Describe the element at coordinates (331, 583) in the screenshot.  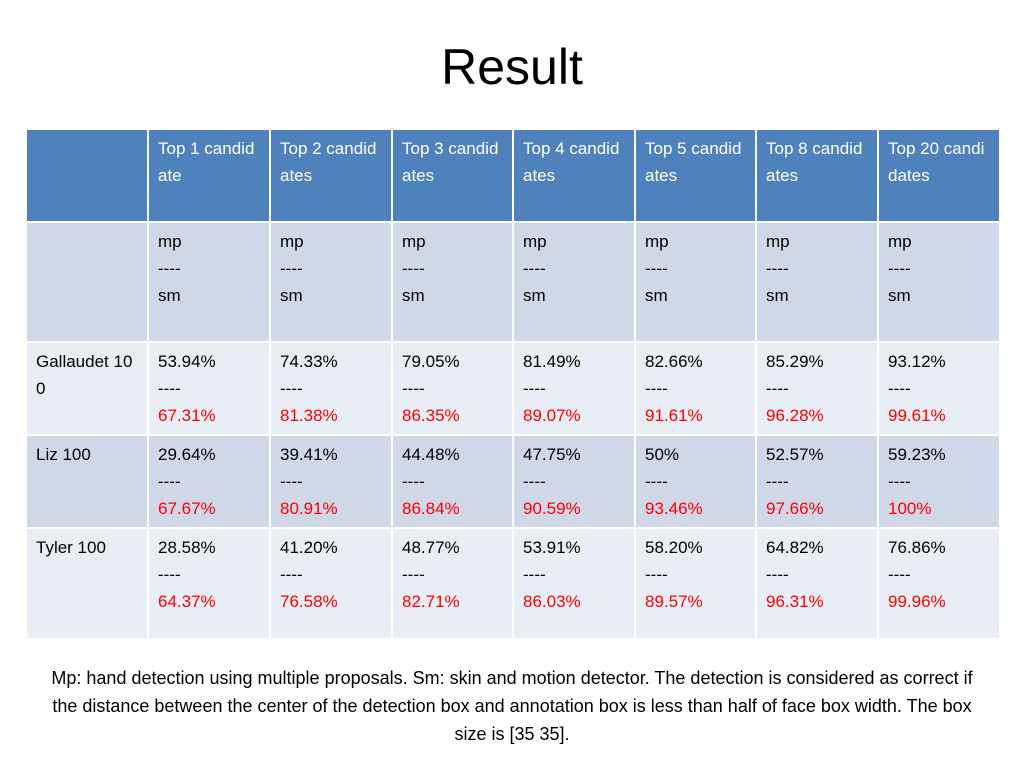
I see `result-cell: 41.20% ---- 76.58%` at that location.